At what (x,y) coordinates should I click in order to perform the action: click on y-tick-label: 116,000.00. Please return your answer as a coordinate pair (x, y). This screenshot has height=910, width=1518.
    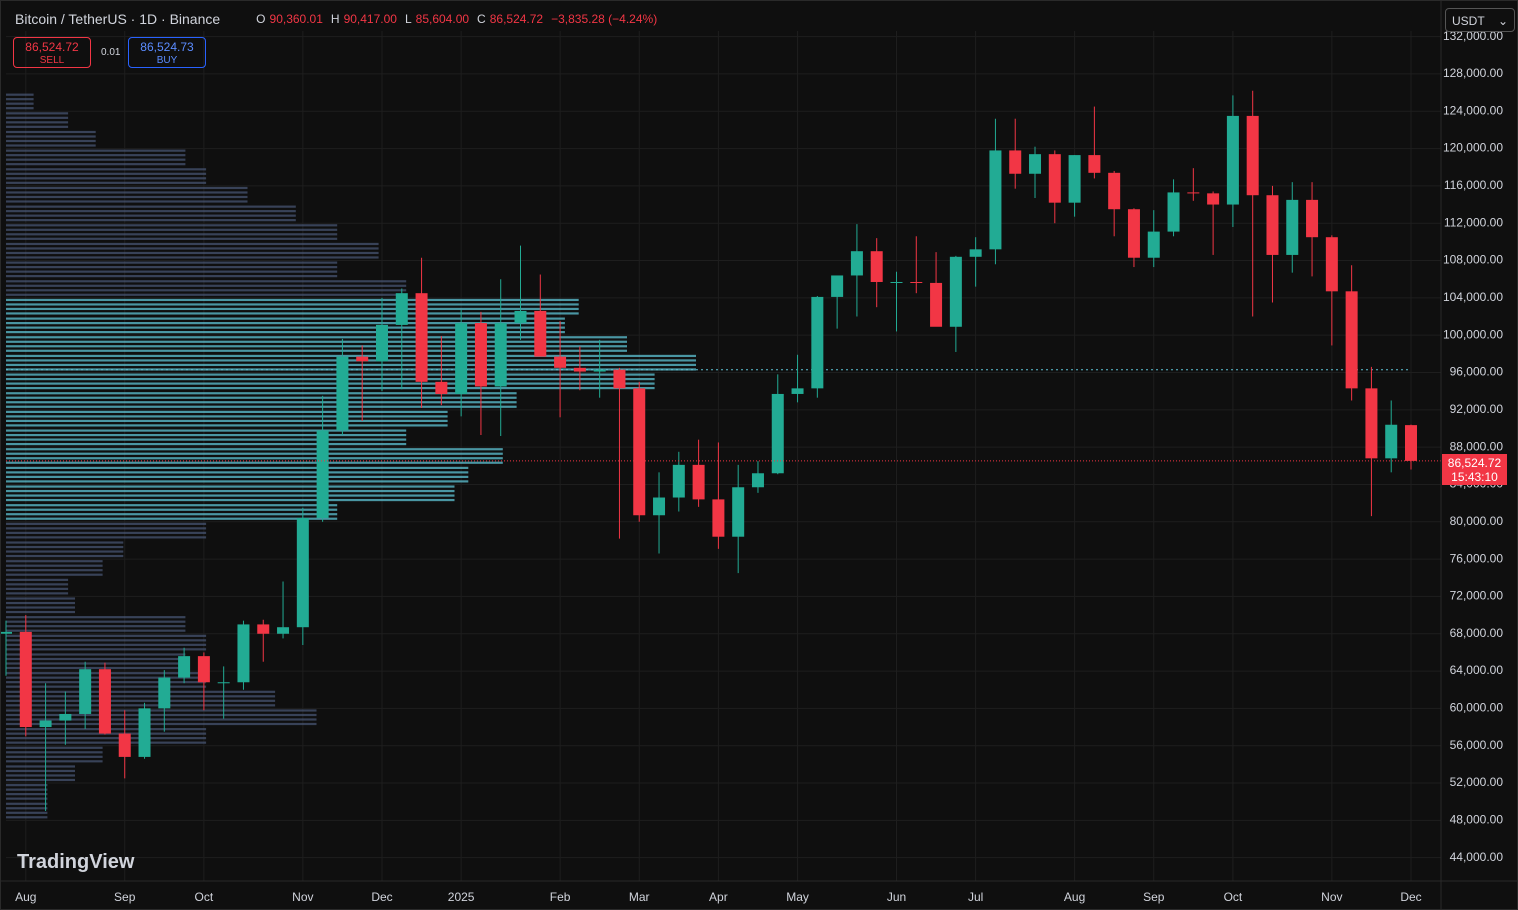
    Looking at the image, I should click on (1473, 185).